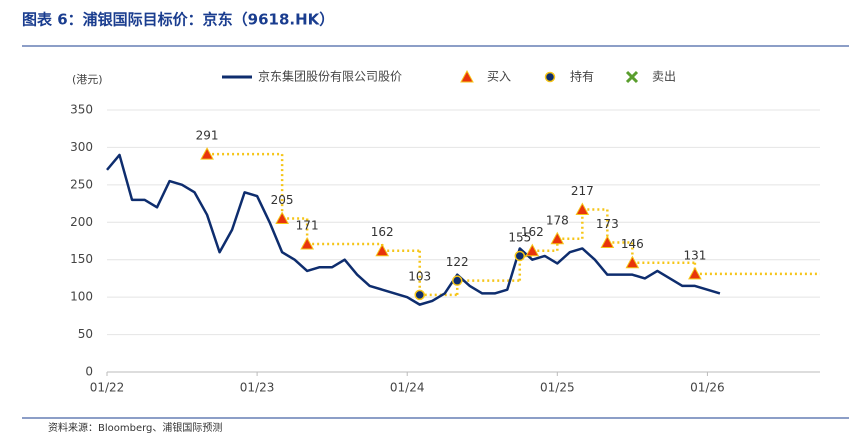 The height and width of the screenshot is (442, 849). I want to click on chart-title: 图表 6：浦银国际目标价：京东（9618.HK）, so click(178, 20).